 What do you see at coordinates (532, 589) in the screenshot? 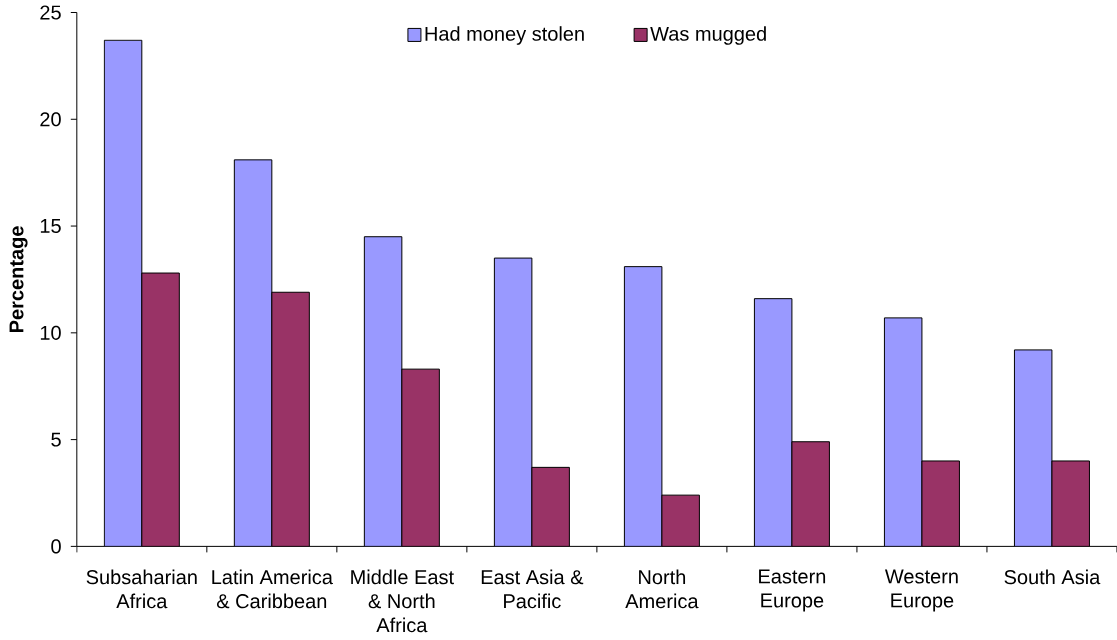
I see `x-tick-label: East Asia & Pacific` at bounding box center [532, 589].